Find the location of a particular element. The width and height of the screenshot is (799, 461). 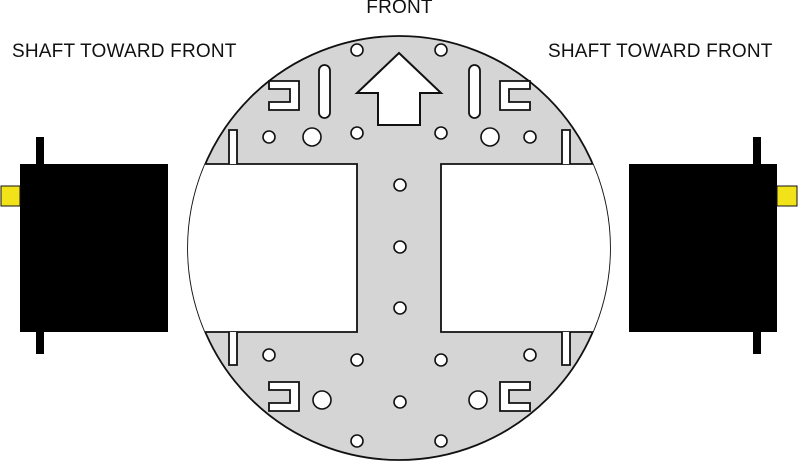

right-upper-slot is located at coordinates (566, 146).